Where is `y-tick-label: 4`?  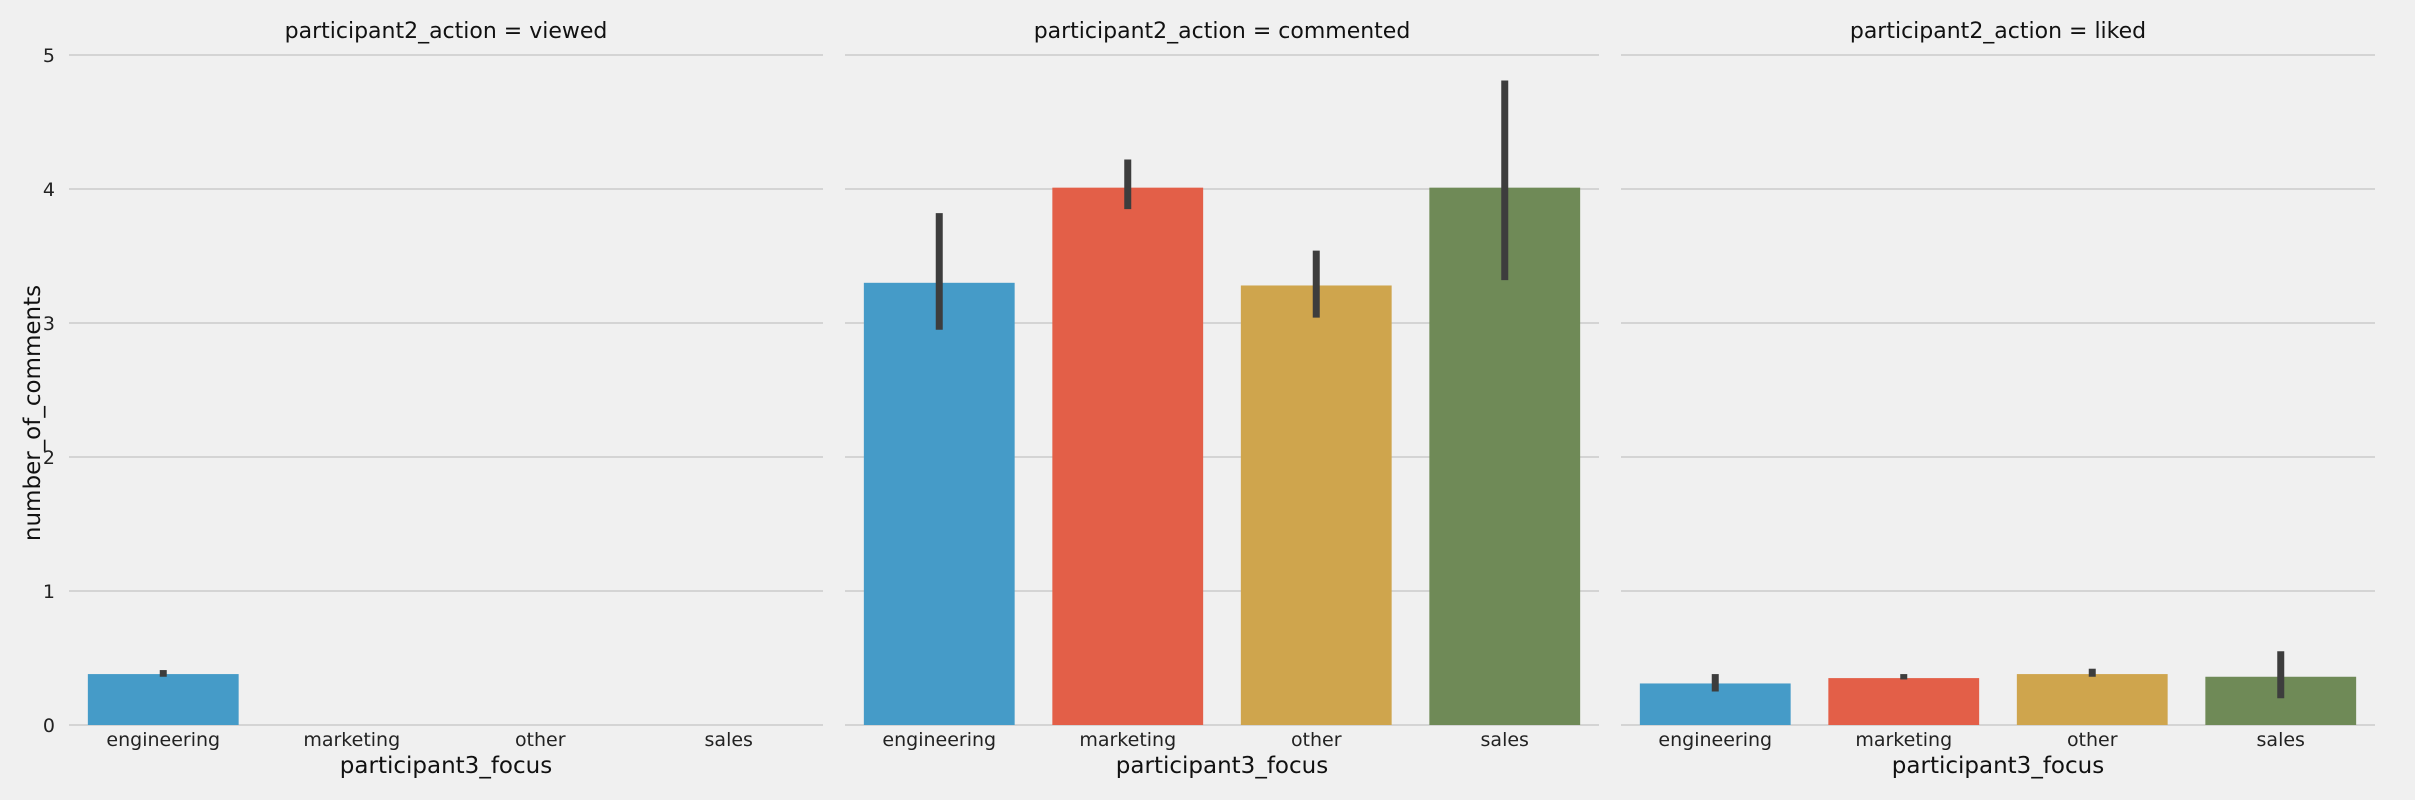
y-tick-label: 4 is located at coordinates (49, 190).